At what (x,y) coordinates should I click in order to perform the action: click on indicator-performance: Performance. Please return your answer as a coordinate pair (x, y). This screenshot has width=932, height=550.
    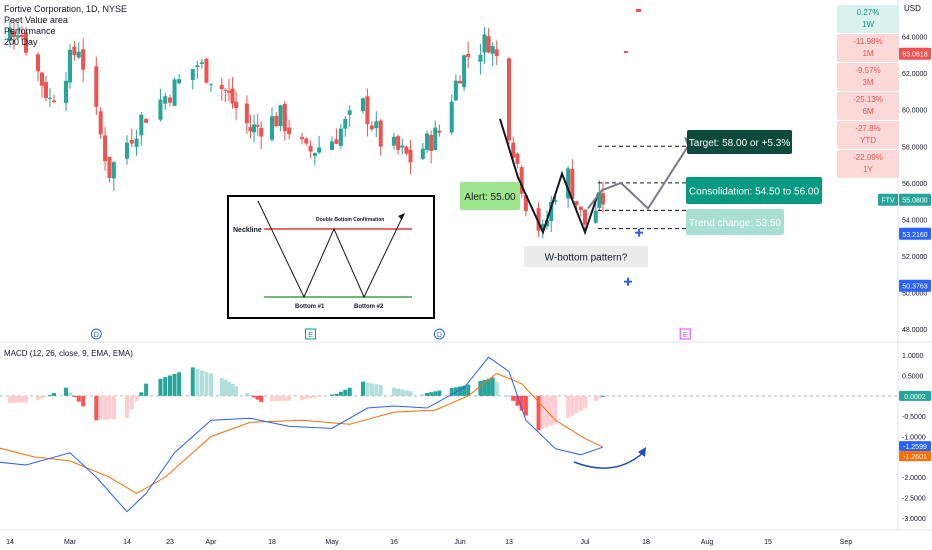
    Looking at the image, I should click on (30, 31).